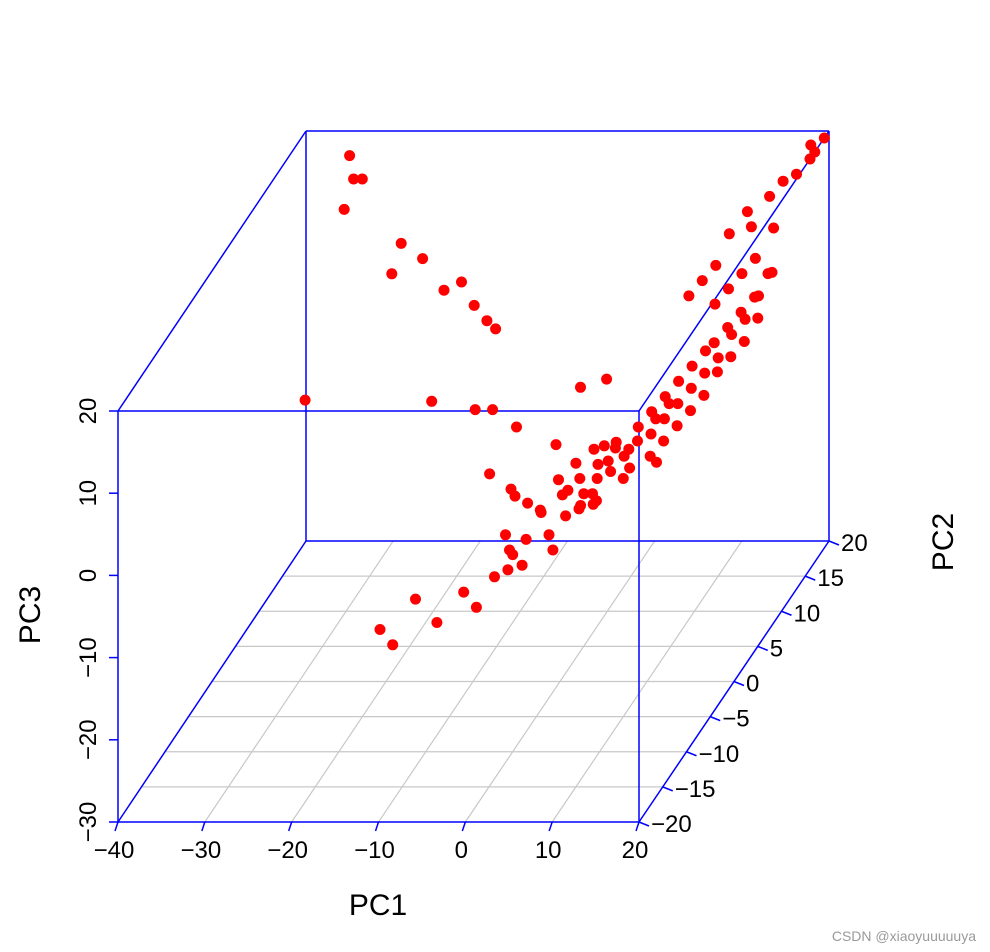 This screenshot has height=952, width=990. Describe the element at coordinates (854, 543) in the screenshot. I see `y-tick-label: 20` at that location.